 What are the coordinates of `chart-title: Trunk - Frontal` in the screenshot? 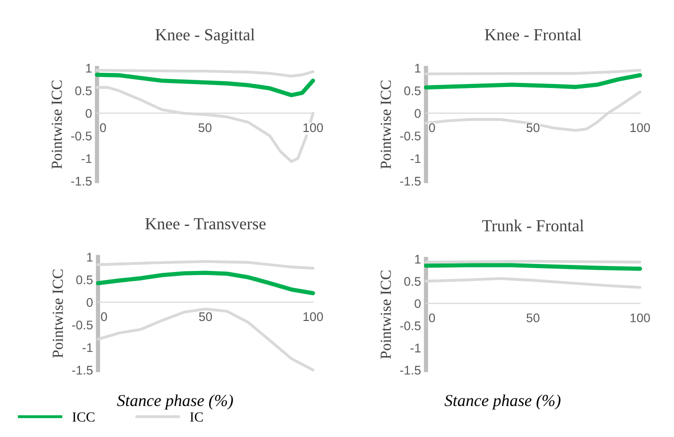 It's located at (533, 226).